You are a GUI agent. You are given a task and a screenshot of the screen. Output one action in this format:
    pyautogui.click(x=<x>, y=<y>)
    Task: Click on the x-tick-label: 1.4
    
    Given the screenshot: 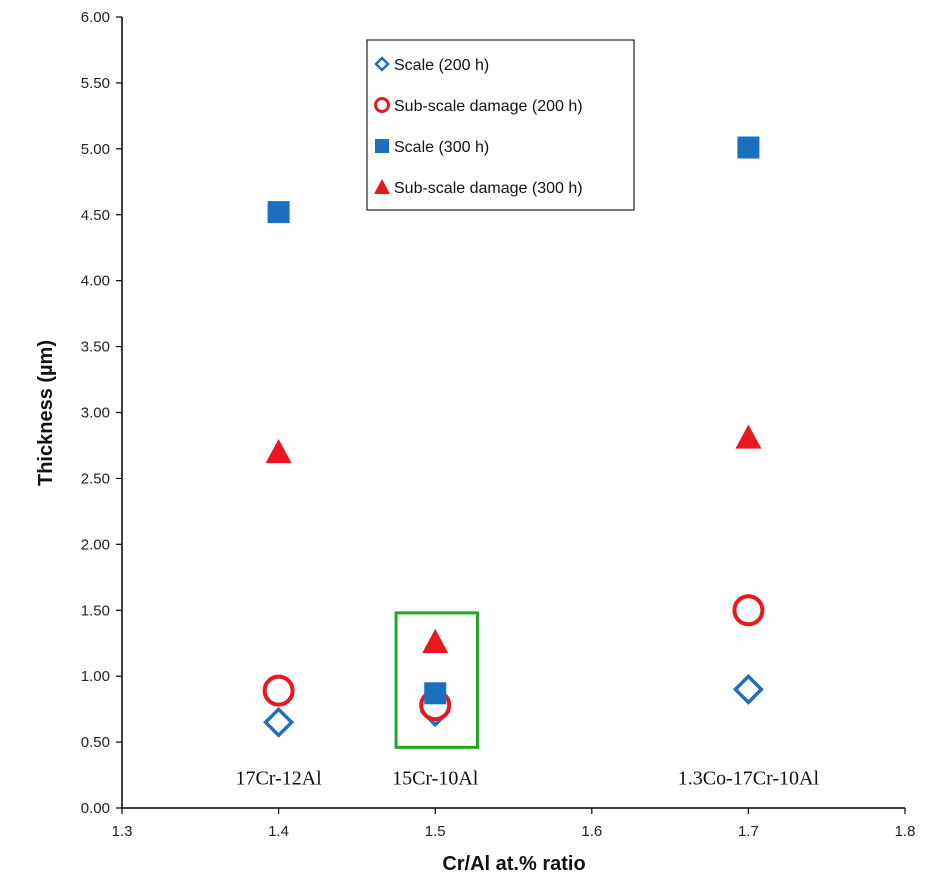 What is the action you would take?
    pyautogui.click(x=278, y=831)
    